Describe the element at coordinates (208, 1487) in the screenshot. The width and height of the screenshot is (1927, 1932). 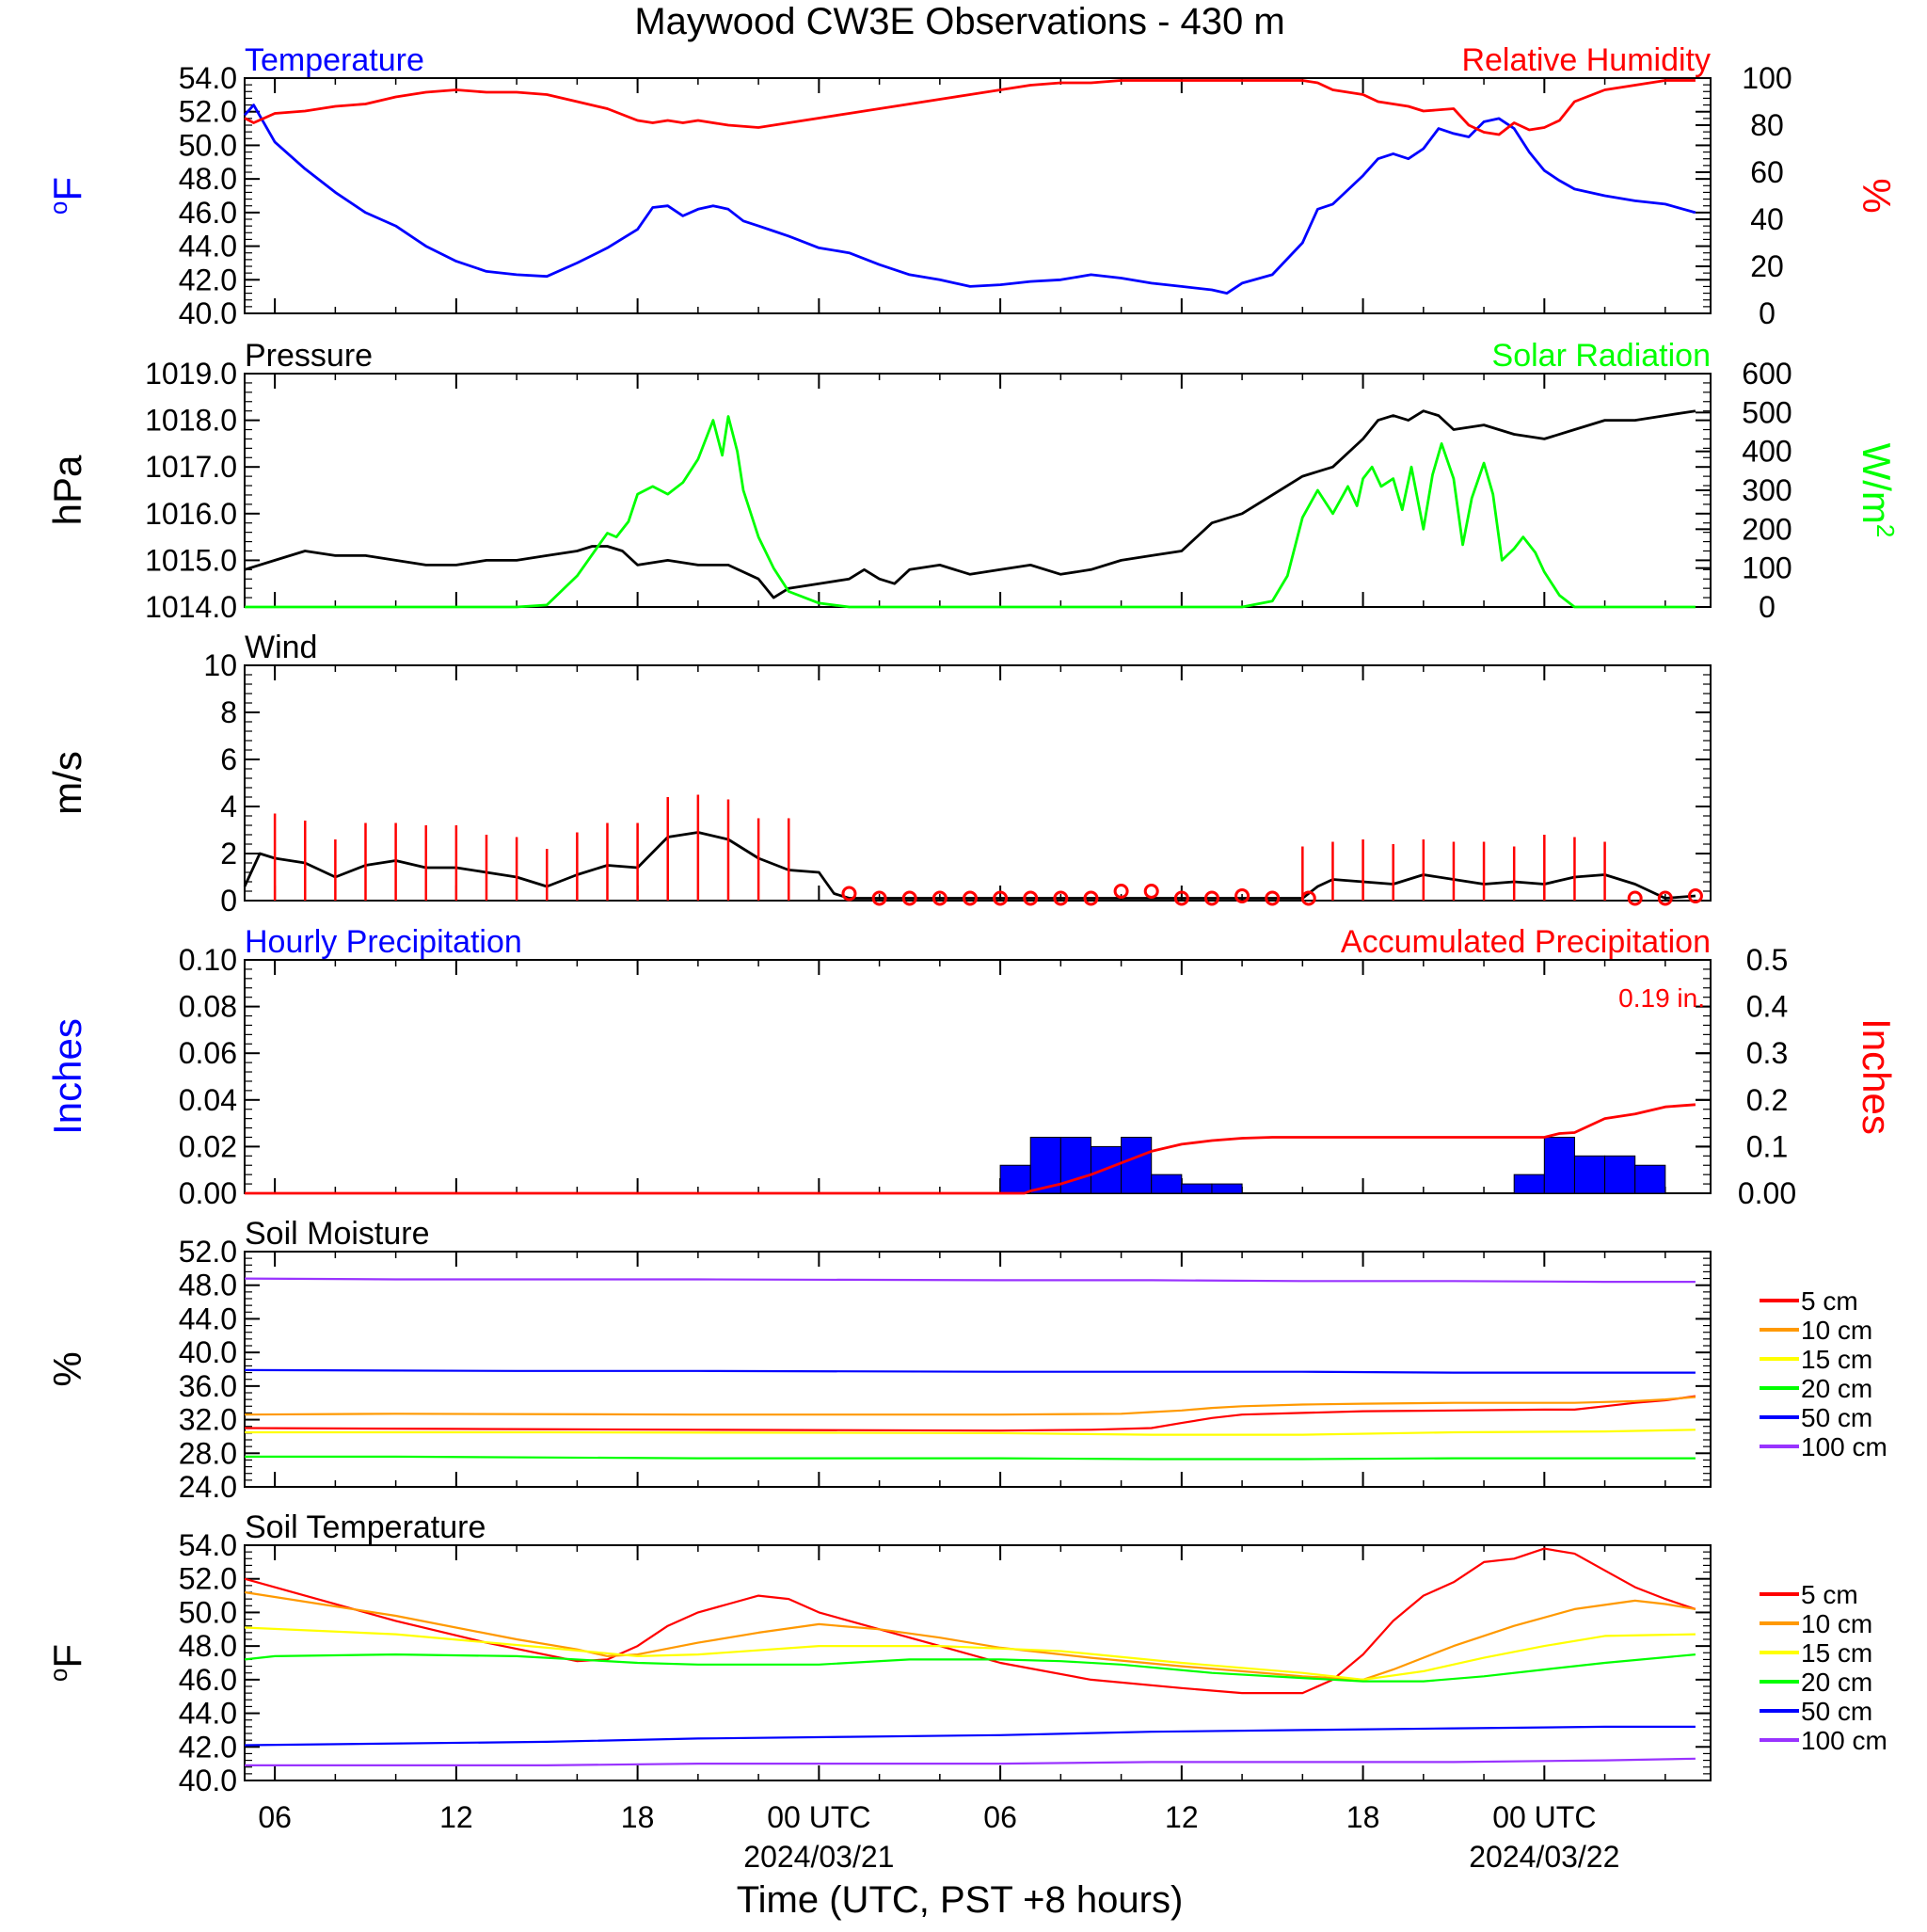
I see `y-tick-label: 24.0` at that location.